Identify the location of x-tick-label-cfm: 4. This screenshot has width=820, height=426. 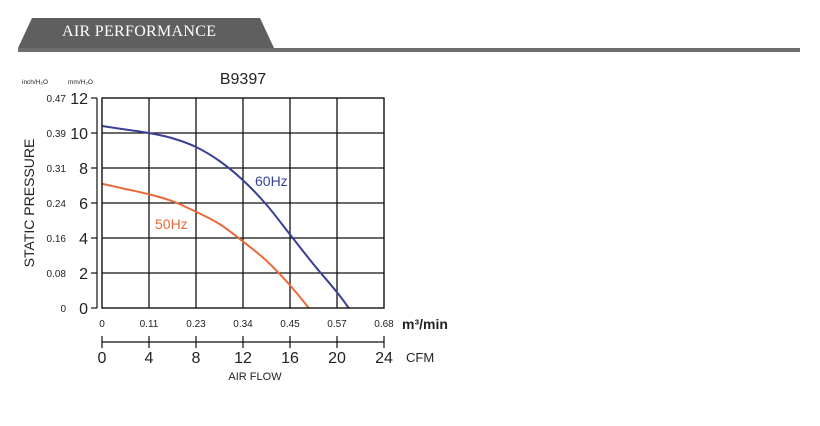
(149, 358).